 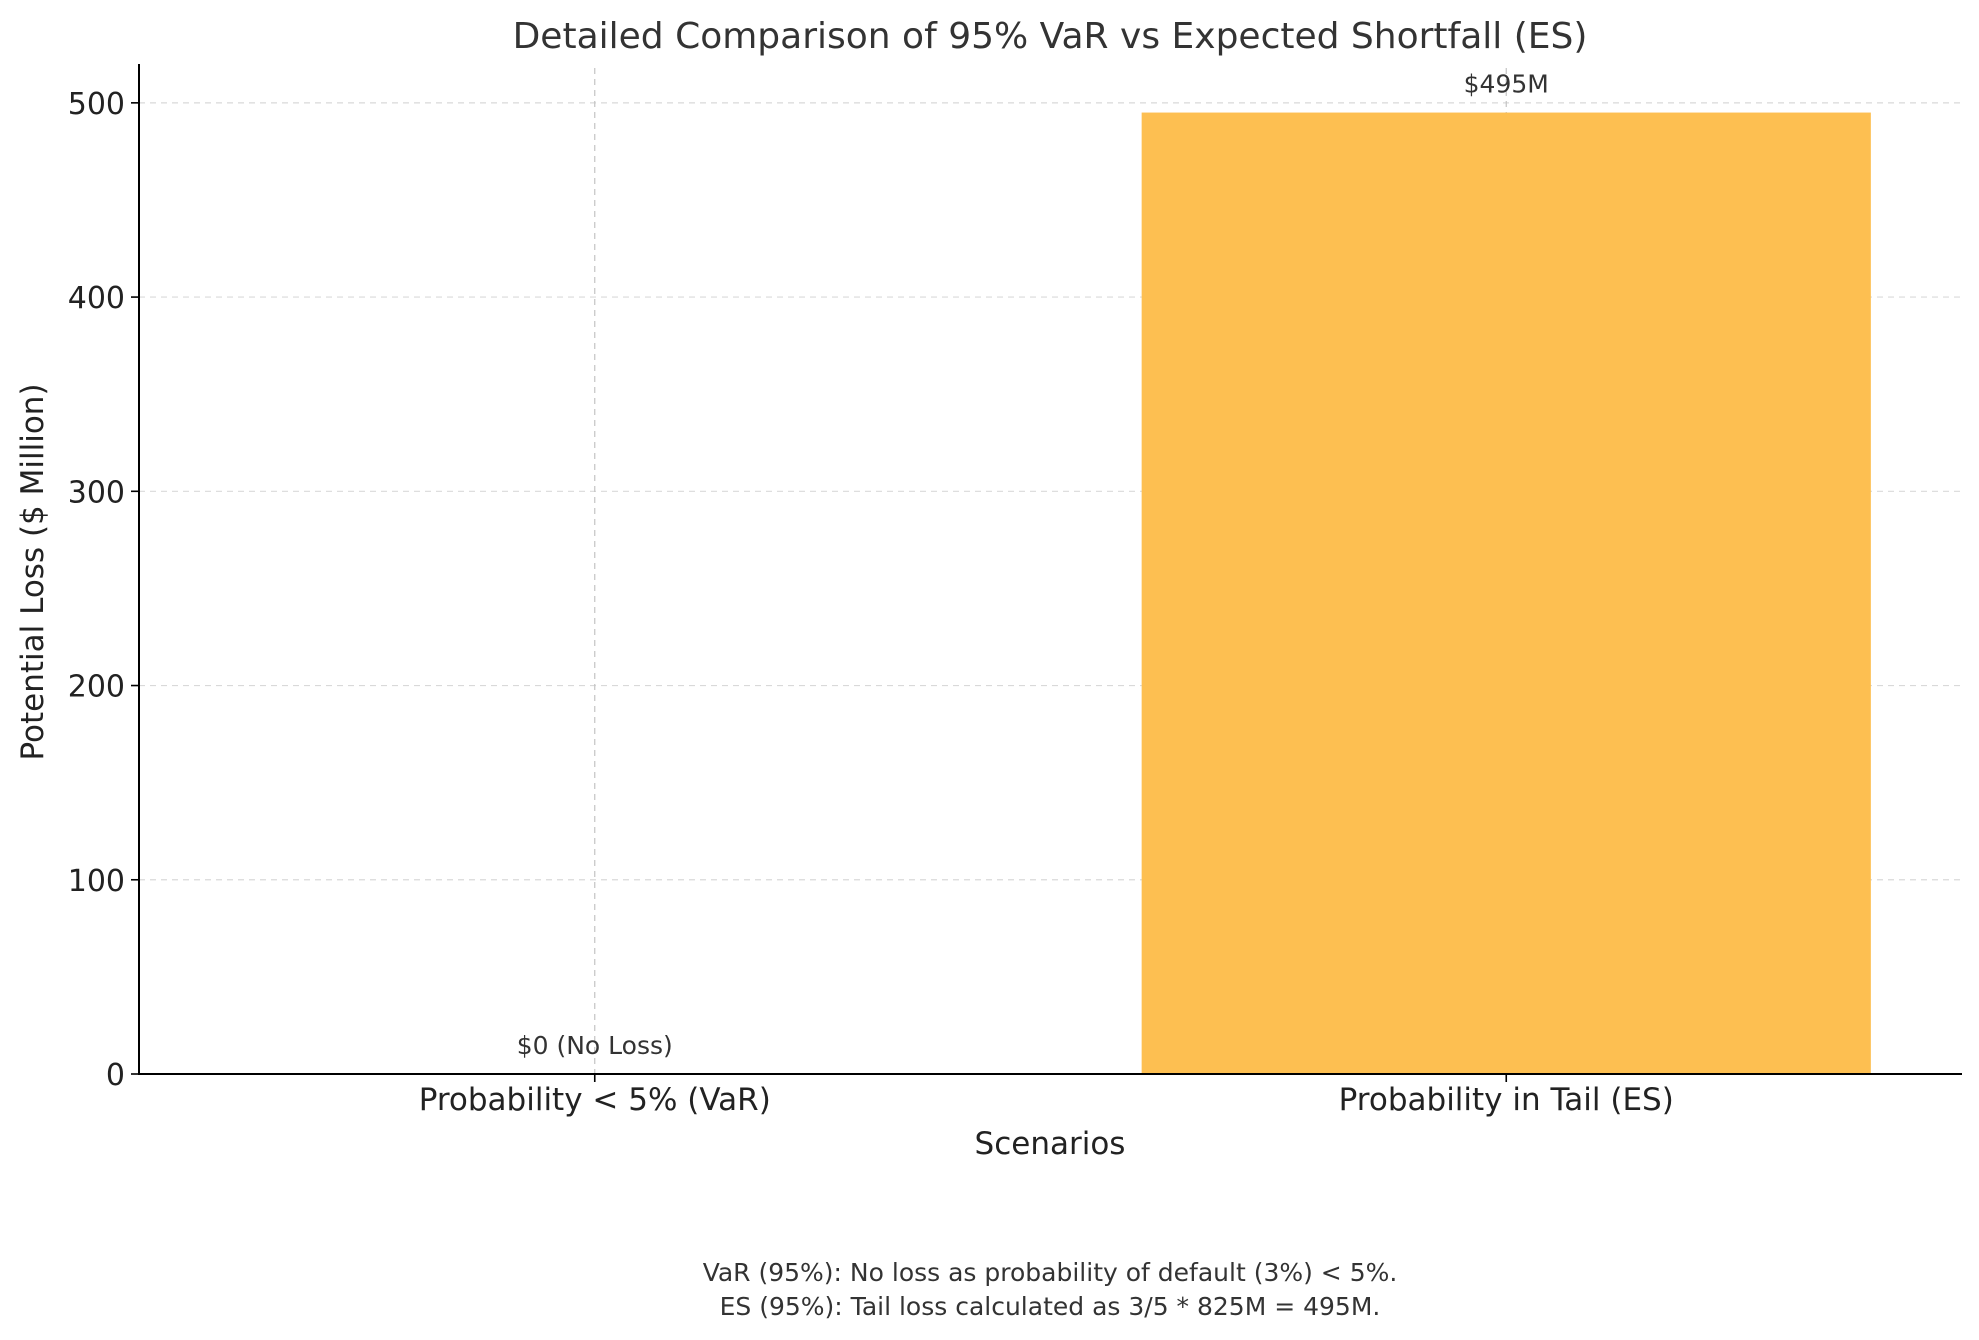 What do you see at coordinates (96, 687) in the screenshot?
I see `y-tick-label: 200` at bounding box center [96, 687].